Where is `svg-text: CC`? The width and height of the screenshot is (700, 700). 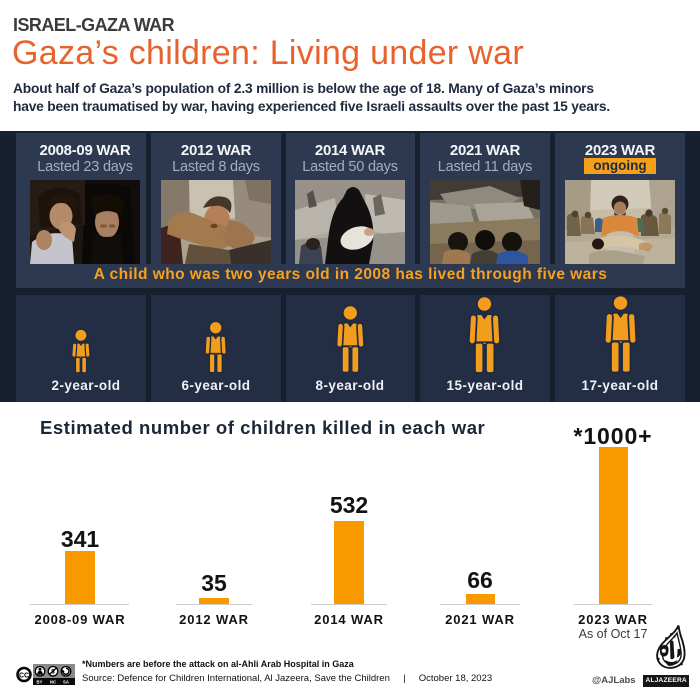
svg-text: CC is located at coordinates (24, 675).